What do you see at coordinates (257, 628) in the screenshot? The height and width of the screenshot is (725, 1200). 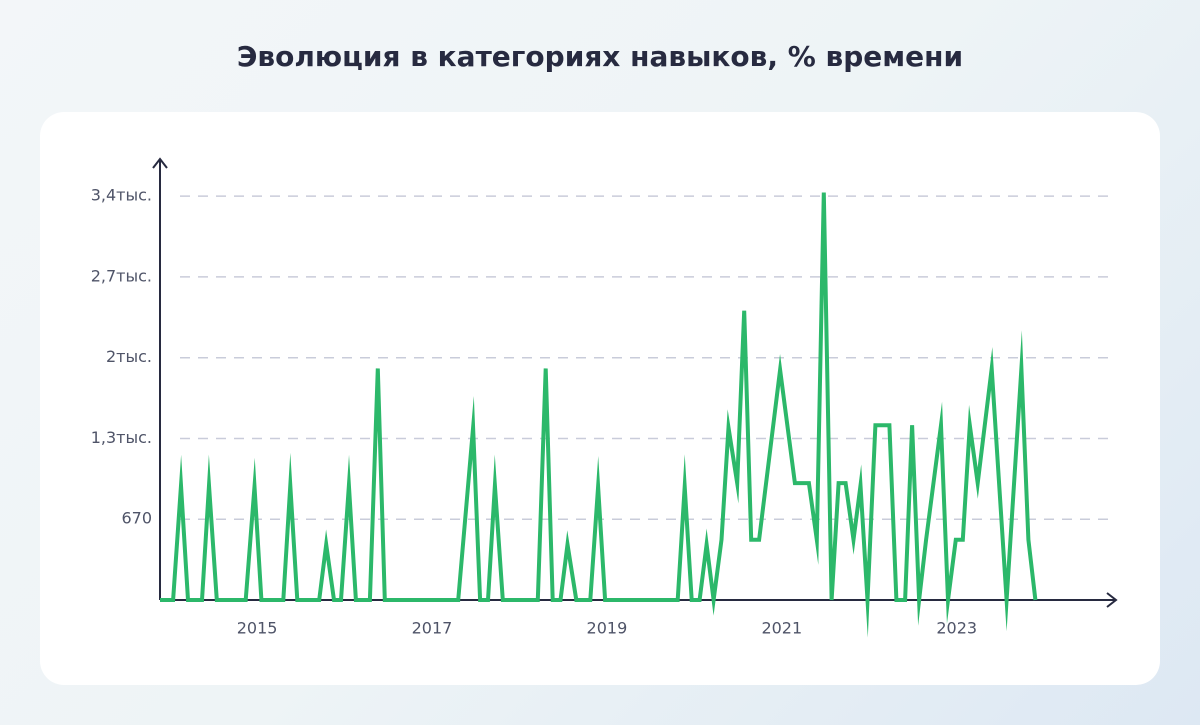 I see `x-tick-label: 2015` at bounding box center [257, 628].